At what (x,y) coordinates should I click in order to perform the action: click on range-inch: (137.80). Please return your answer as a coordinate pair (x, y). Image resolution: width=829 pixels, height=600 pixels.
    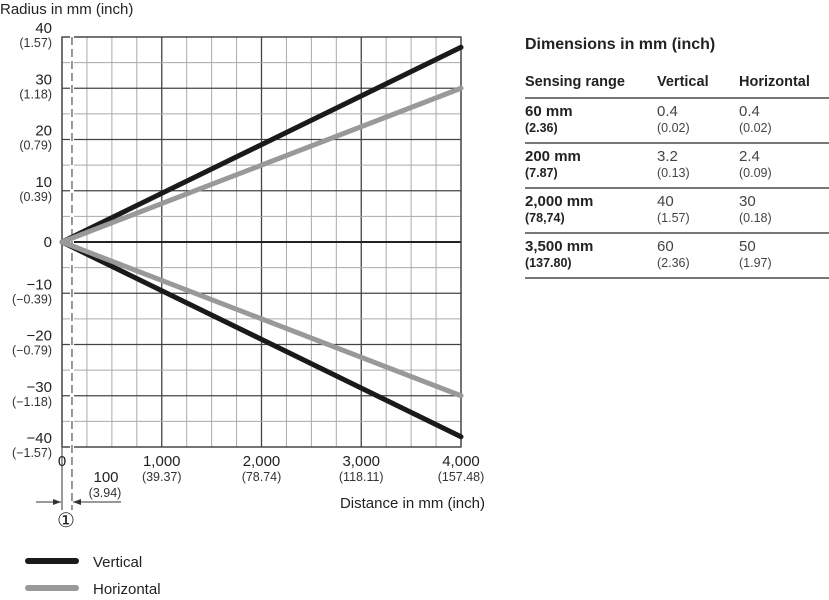
    Looking at the image, I should click on (548, 263).